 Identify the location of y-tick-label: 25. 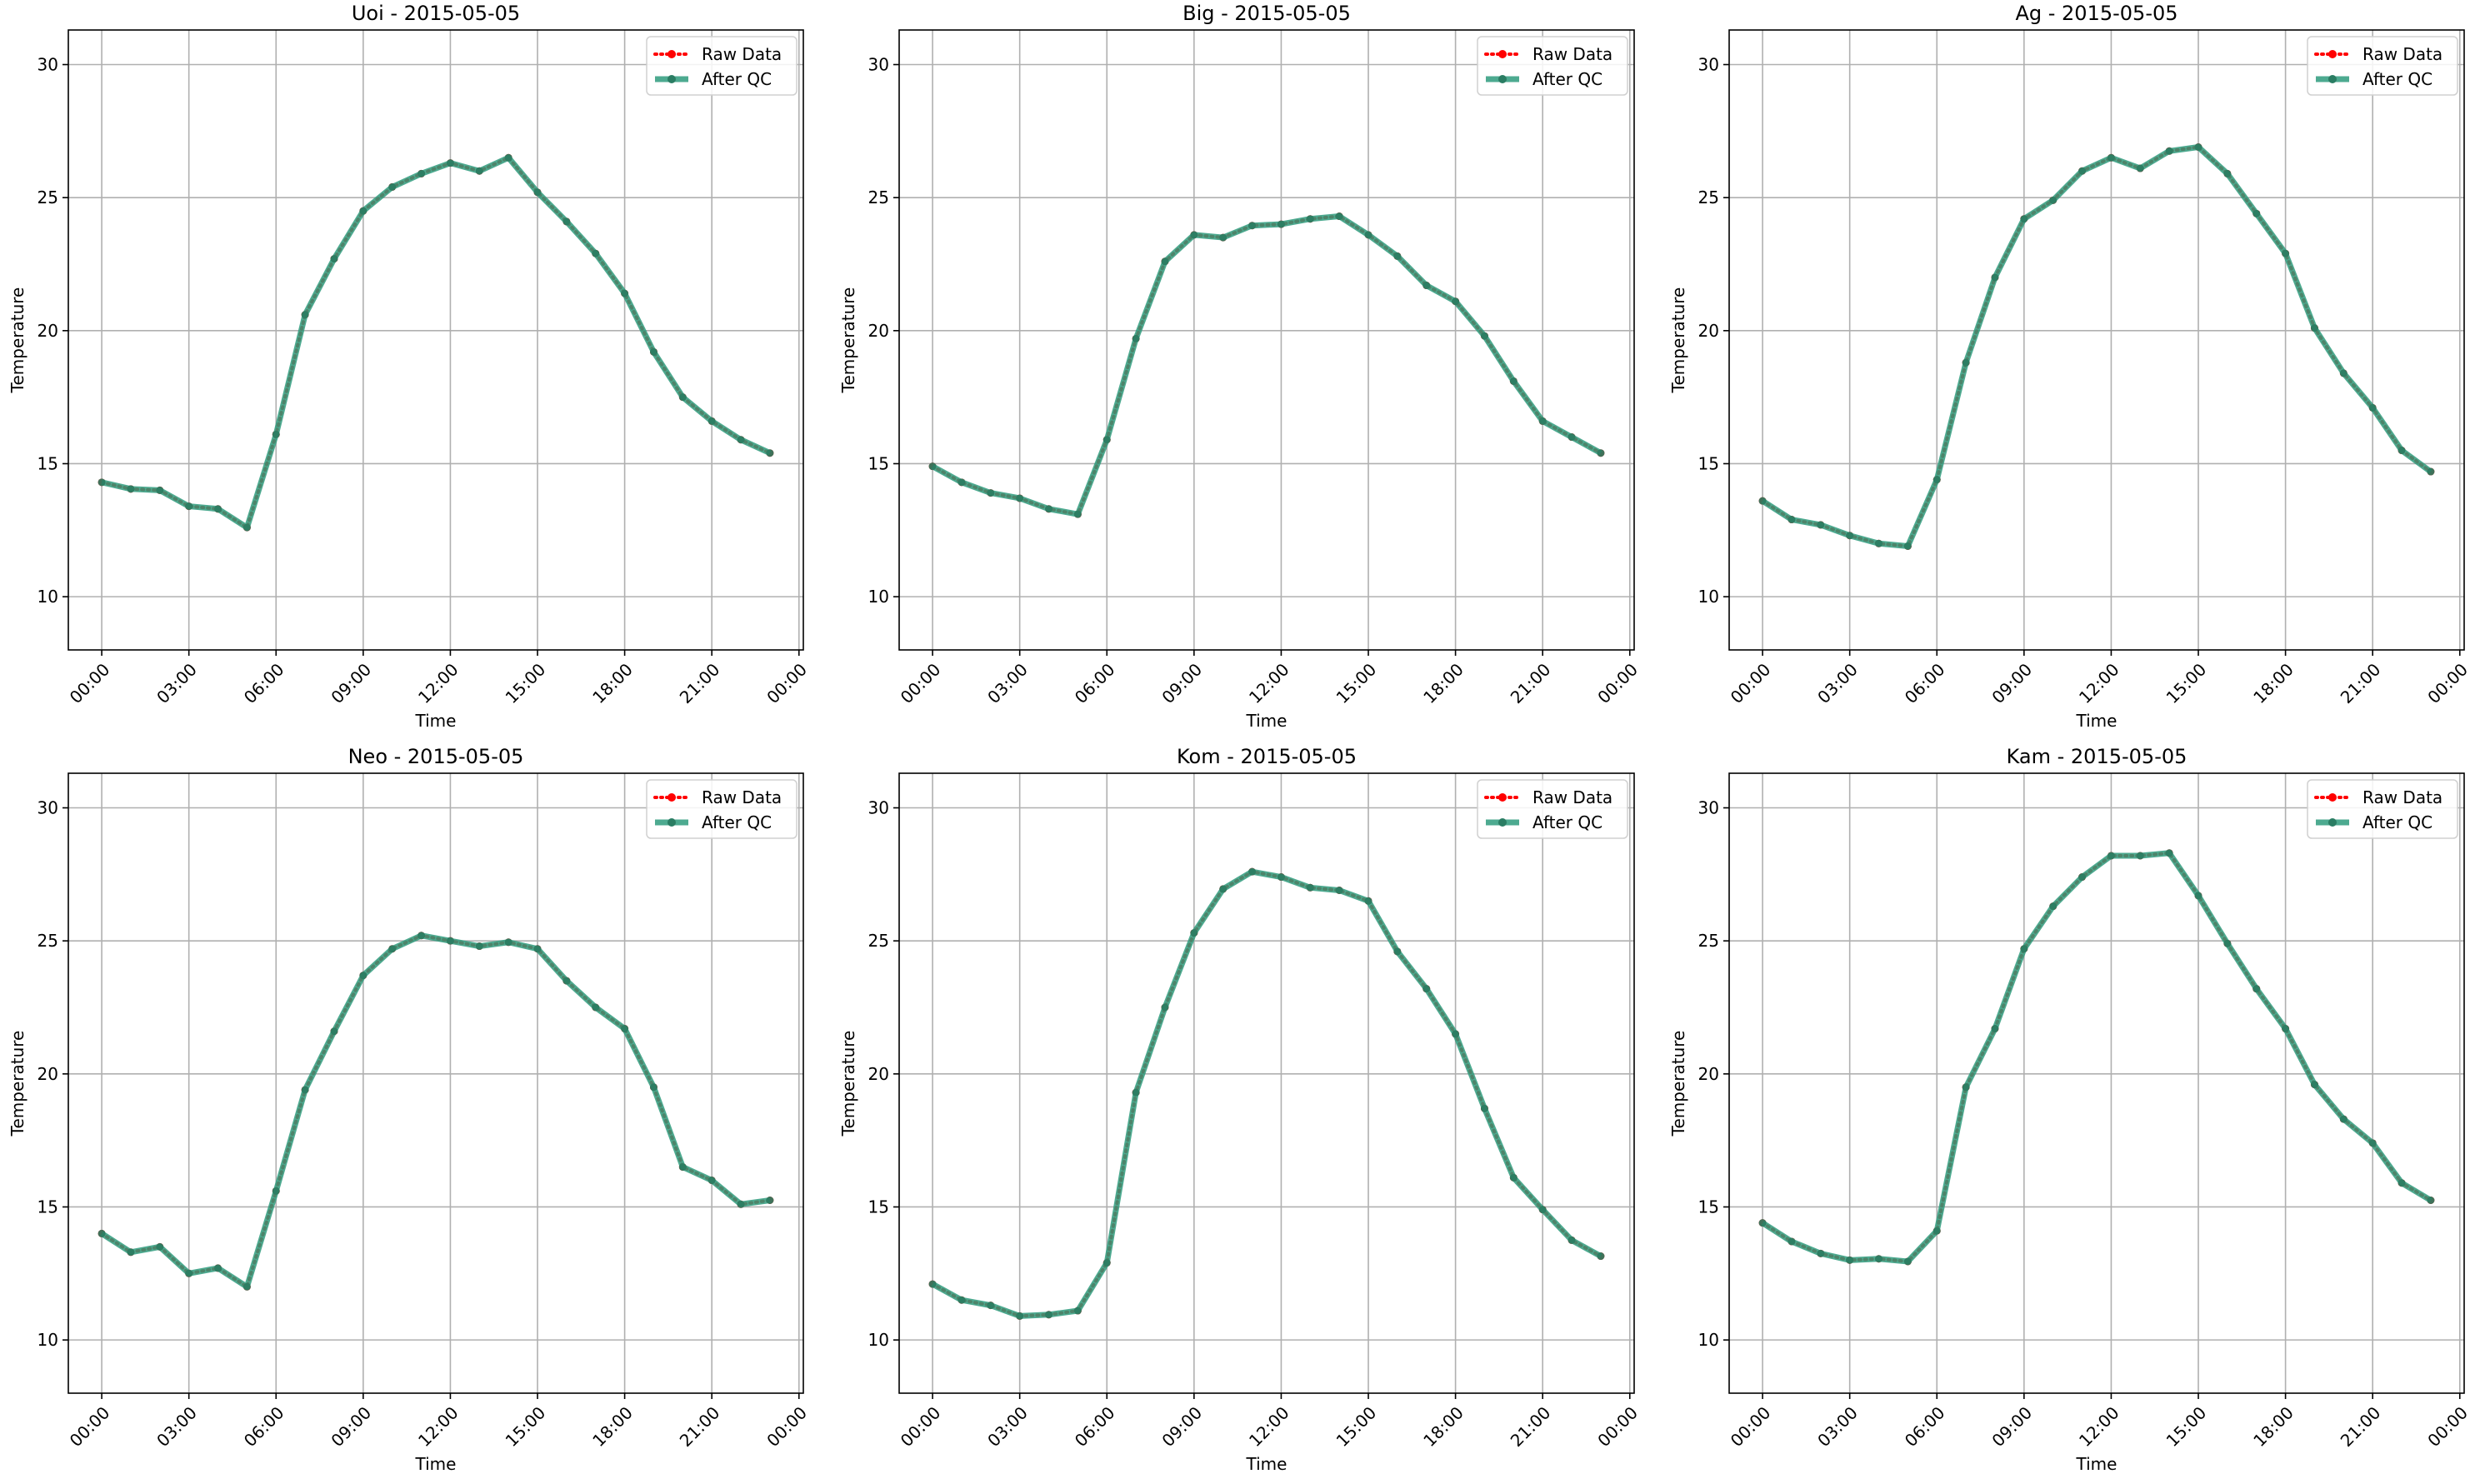
(1708, 941).